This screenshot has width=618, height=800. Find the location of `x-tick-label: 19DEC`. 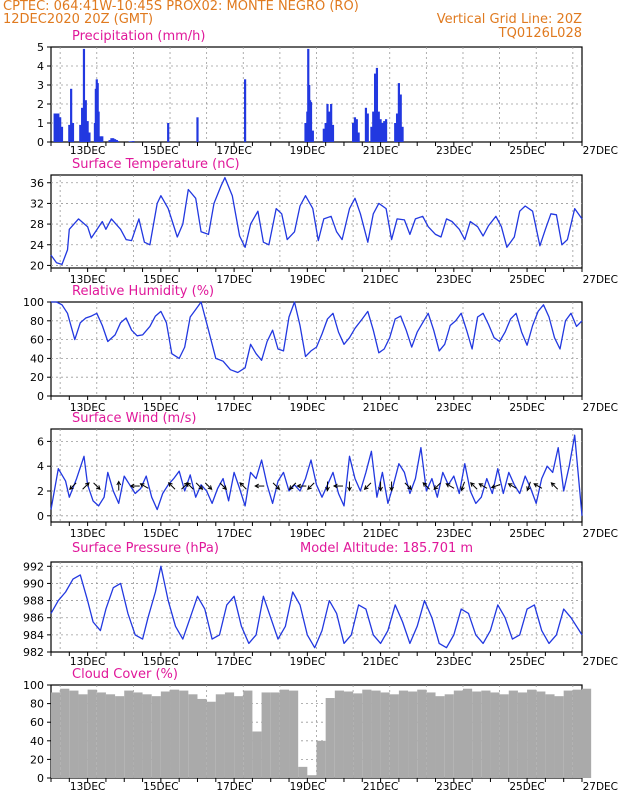

x-tick-label: 19DEC is located at coordinates (307, 151).